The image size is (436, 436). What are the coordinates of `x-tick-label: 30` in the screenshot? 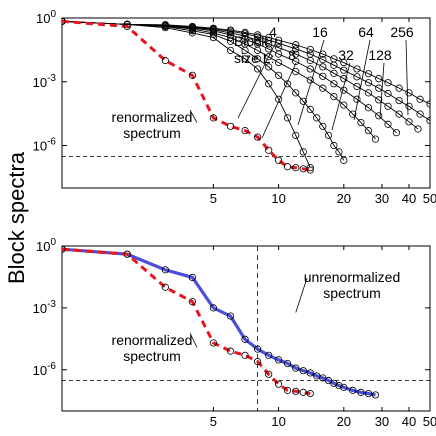 It's located at (382, 421).